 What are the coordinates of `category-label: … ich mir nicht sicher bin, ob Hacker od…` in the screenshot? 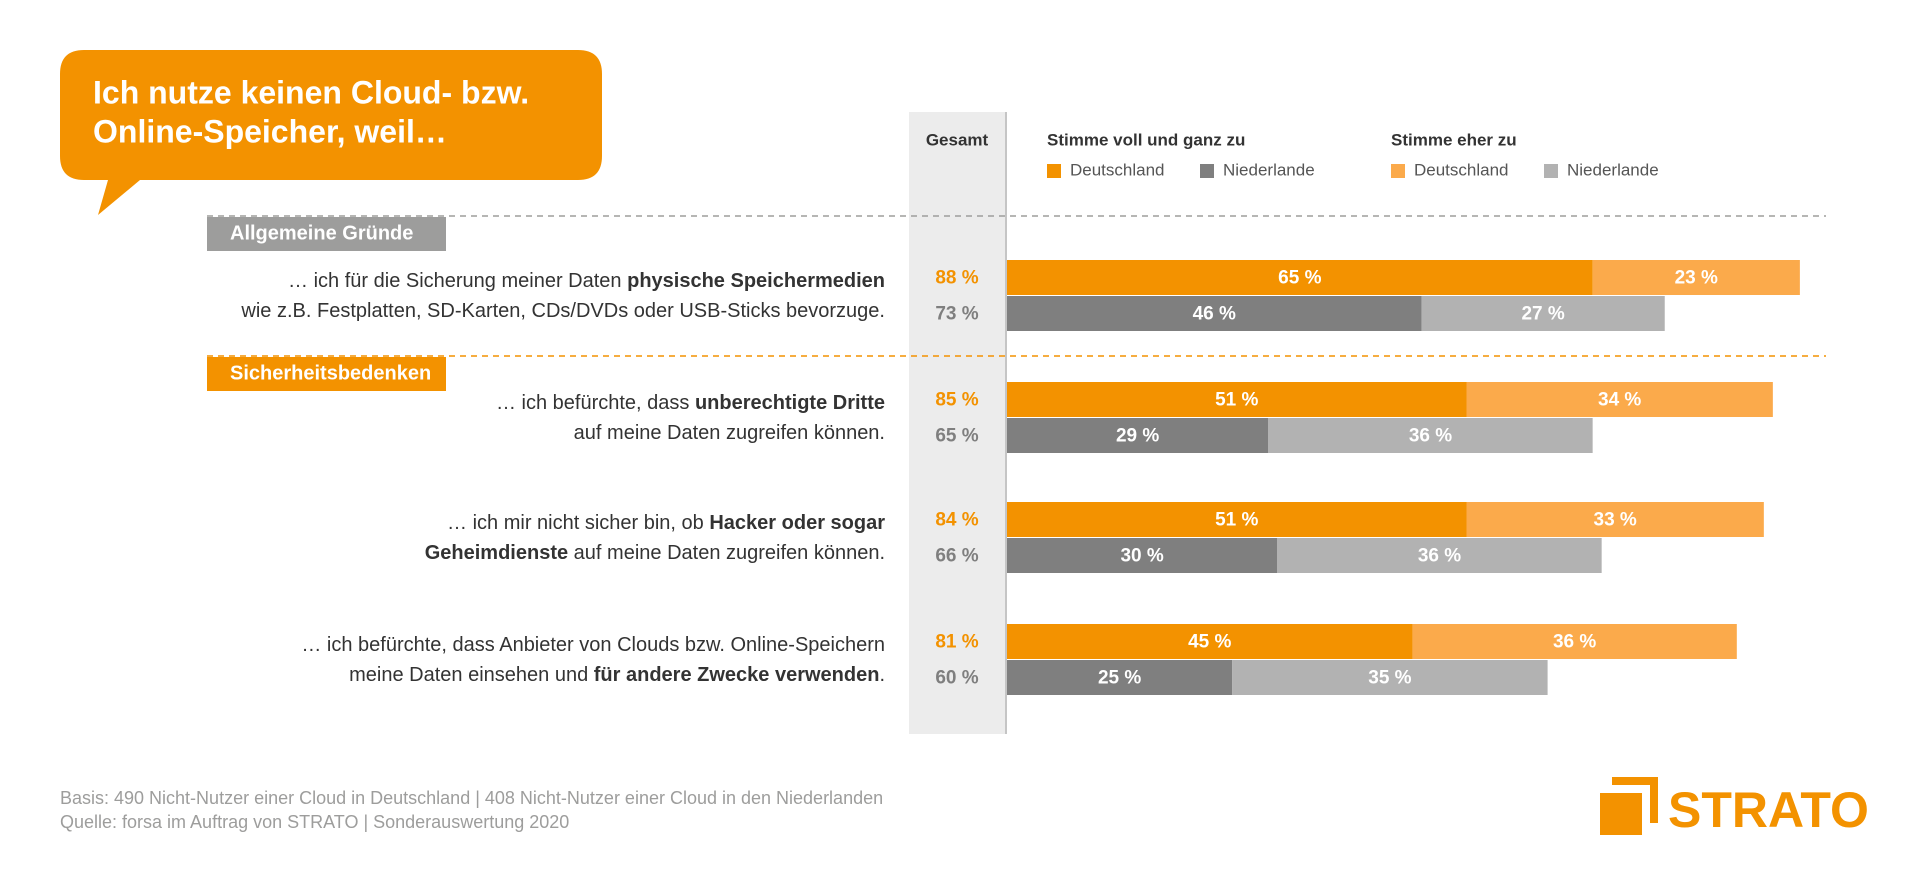 It's located at (666, 523).